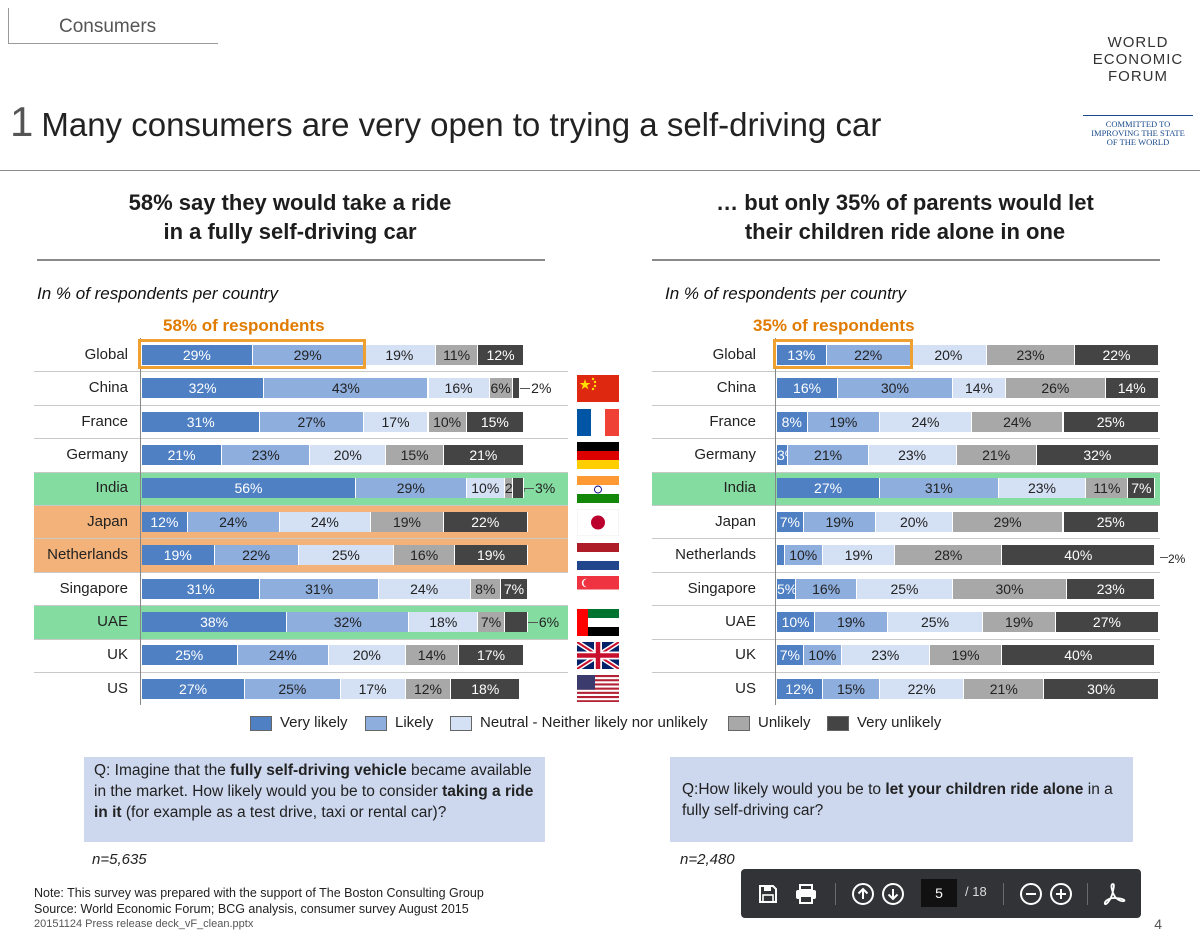 Image resolution: width=1200 pixels, height=940 pixels. What do you see at coordinates (598, 688) in the screenshot?
I see `us-flag-icon` at bounding box center [598, 688].